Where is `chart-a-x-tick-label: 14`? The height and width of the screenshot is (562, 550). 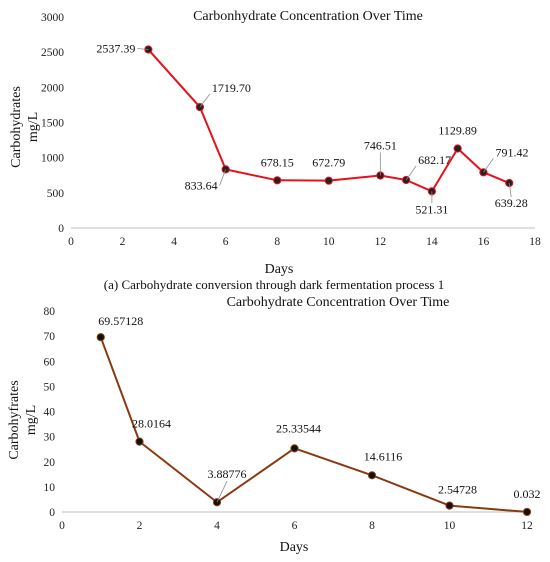
chart-a-x-tick-label: 14 is located at coordinates (432, 242).